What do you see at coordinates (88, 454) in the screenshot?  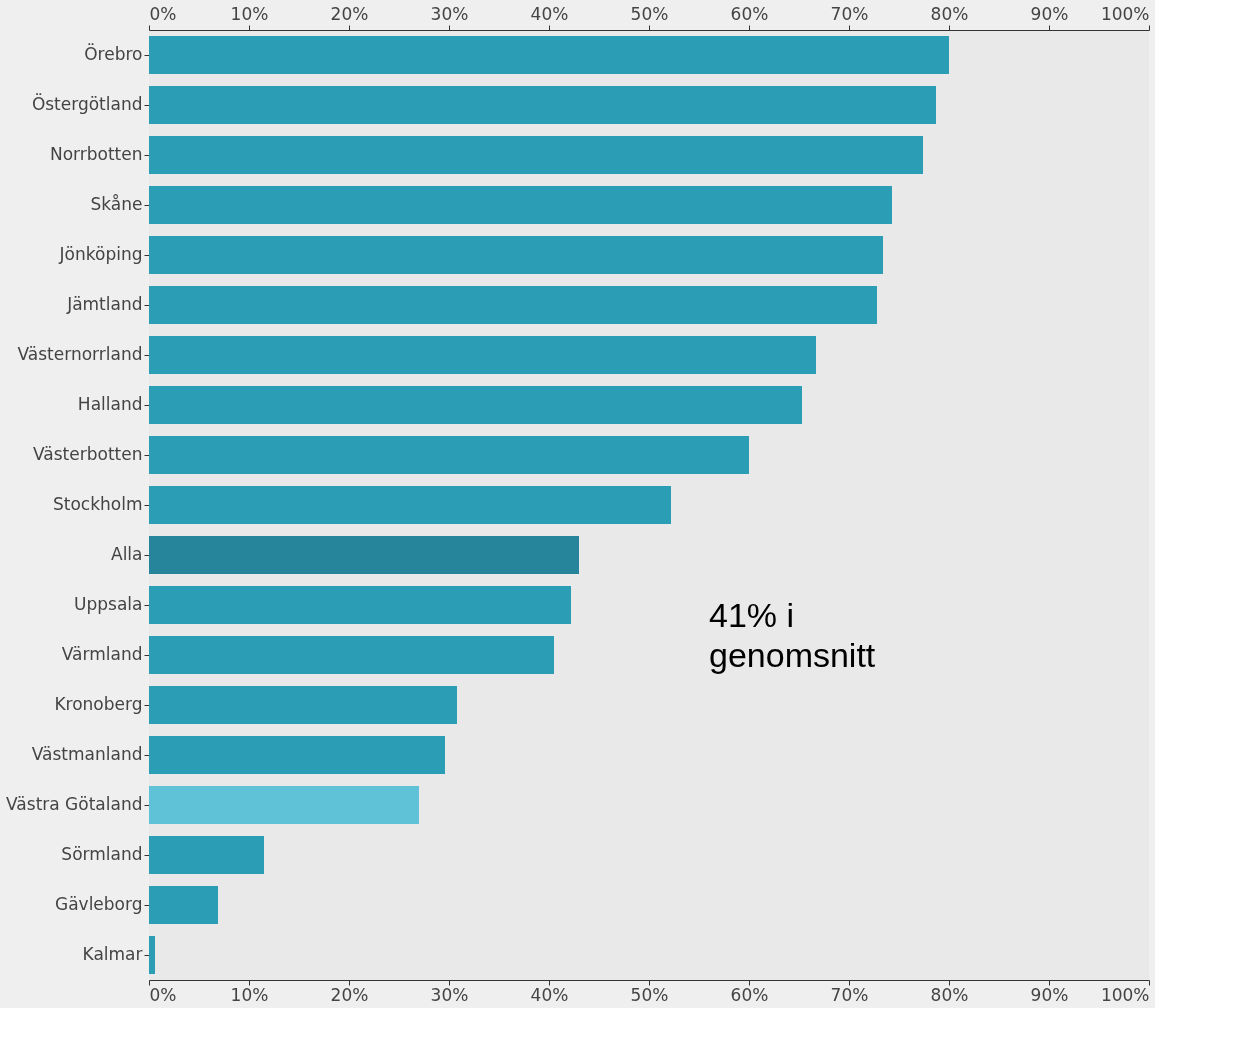 I see `y-tick-label: Västerbotten` at bounding box center [88, 454].